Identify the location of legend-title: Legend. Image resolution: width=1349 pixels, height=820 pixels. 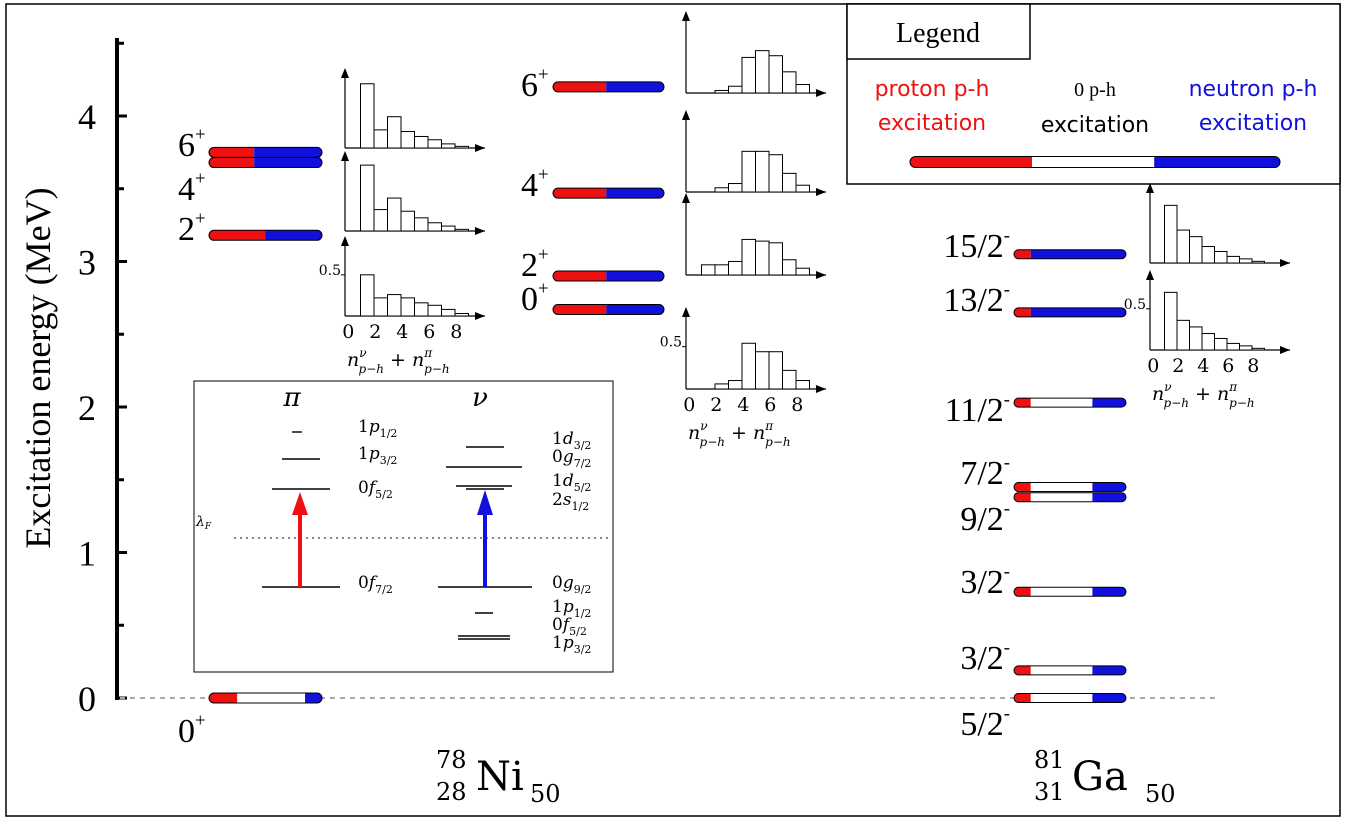
(938, 33).